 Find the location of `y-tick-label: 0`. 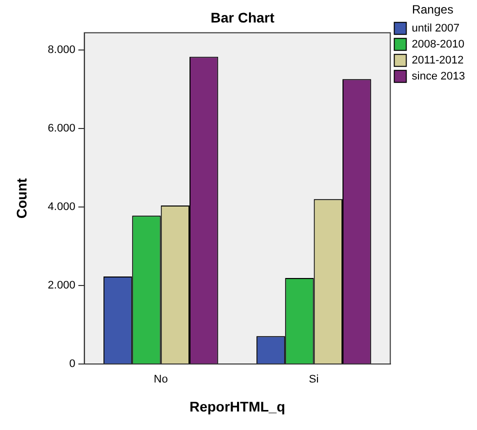

y-tick-label: 0 is located at coordinates (72, 364).